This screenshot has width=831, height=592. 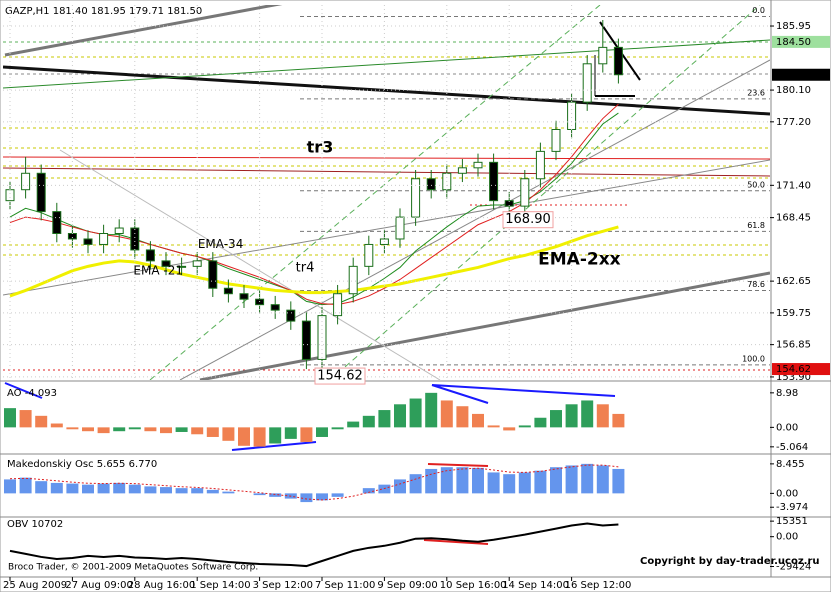 What do you see at coordinates (345, 585) in the screenshot?
I see `x-tick-label: 7 Sep 11:00` at bounding box center [345, 585].